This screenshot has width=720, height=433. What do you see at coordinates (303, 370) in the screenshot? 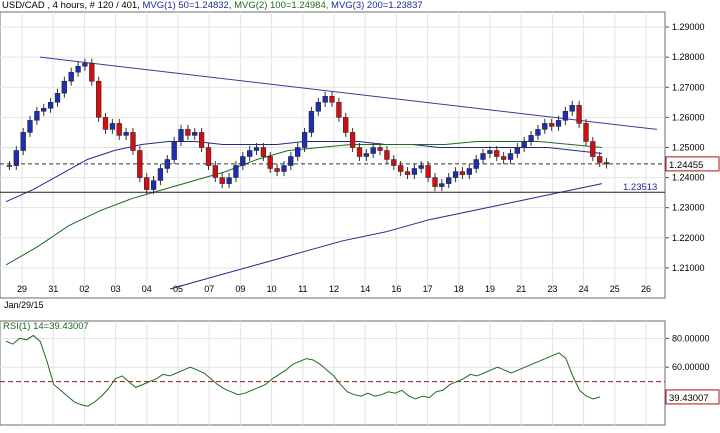
I see `rsi-line` at bounding box center [303, 370].